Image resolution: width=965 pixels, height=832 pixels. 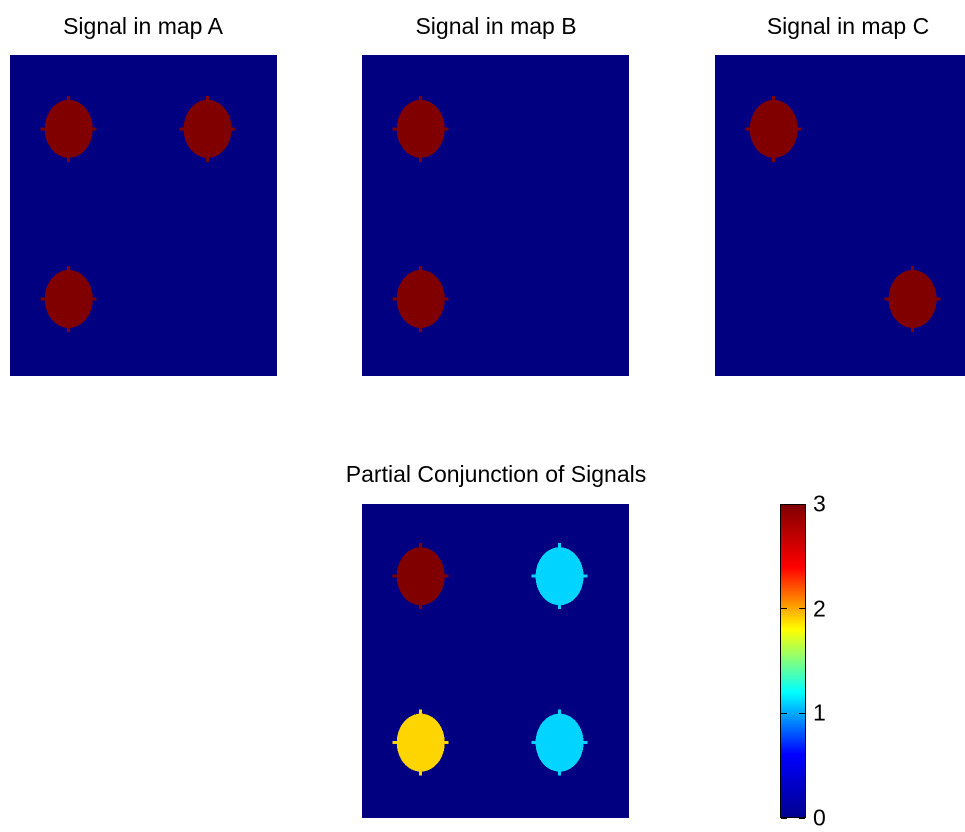 What do you see at coordinates (819, 608) in the screenshot?
I see `colorbar-tick-label-2: 2` at bounding box center [819, 608].